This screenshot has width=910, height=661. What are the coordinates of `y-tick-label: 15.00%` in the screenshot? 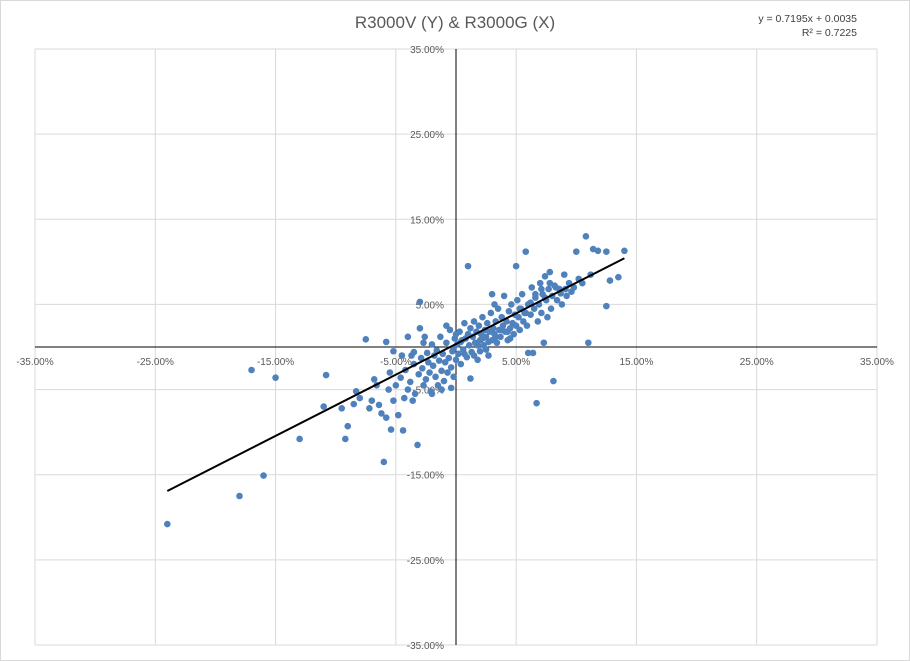 It's located at (427, 220).